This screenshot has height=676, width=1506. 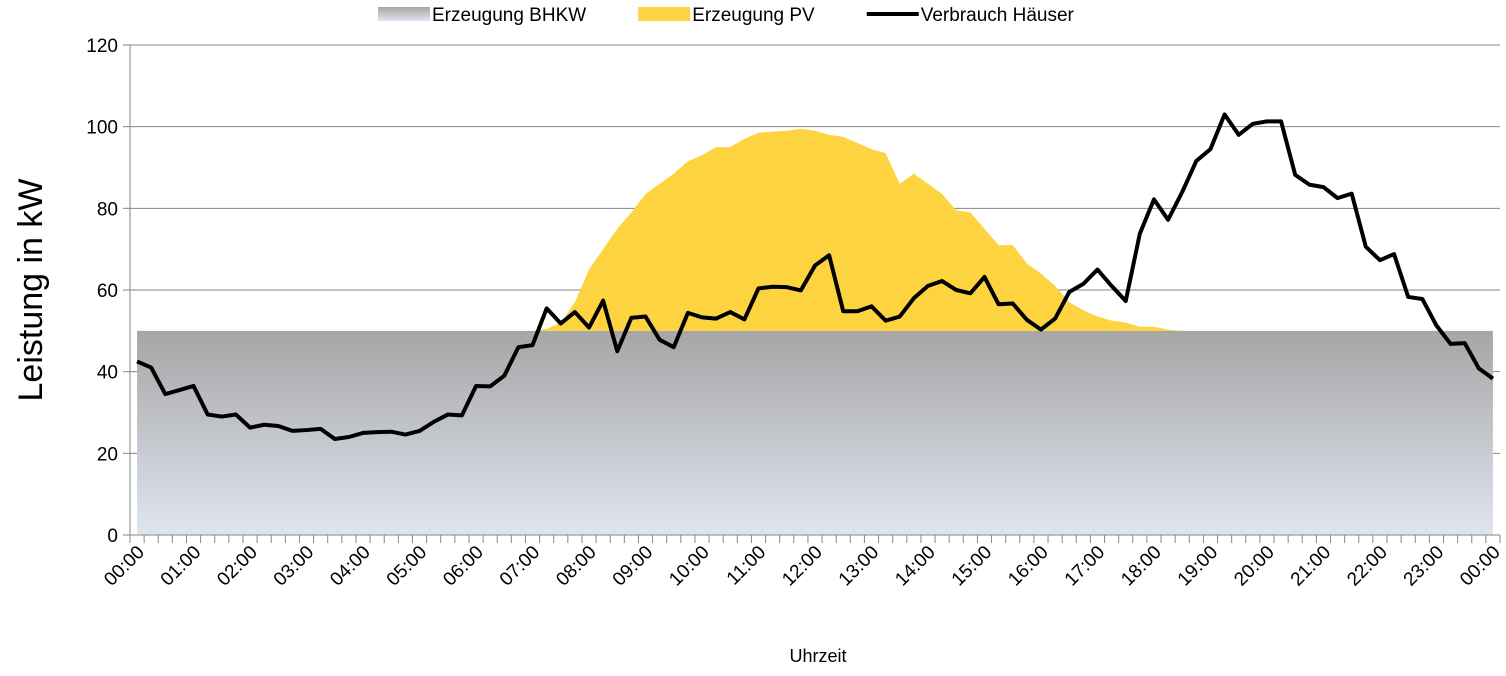 I want to click on y-tick-label: 100, so click(x=102, y=128).